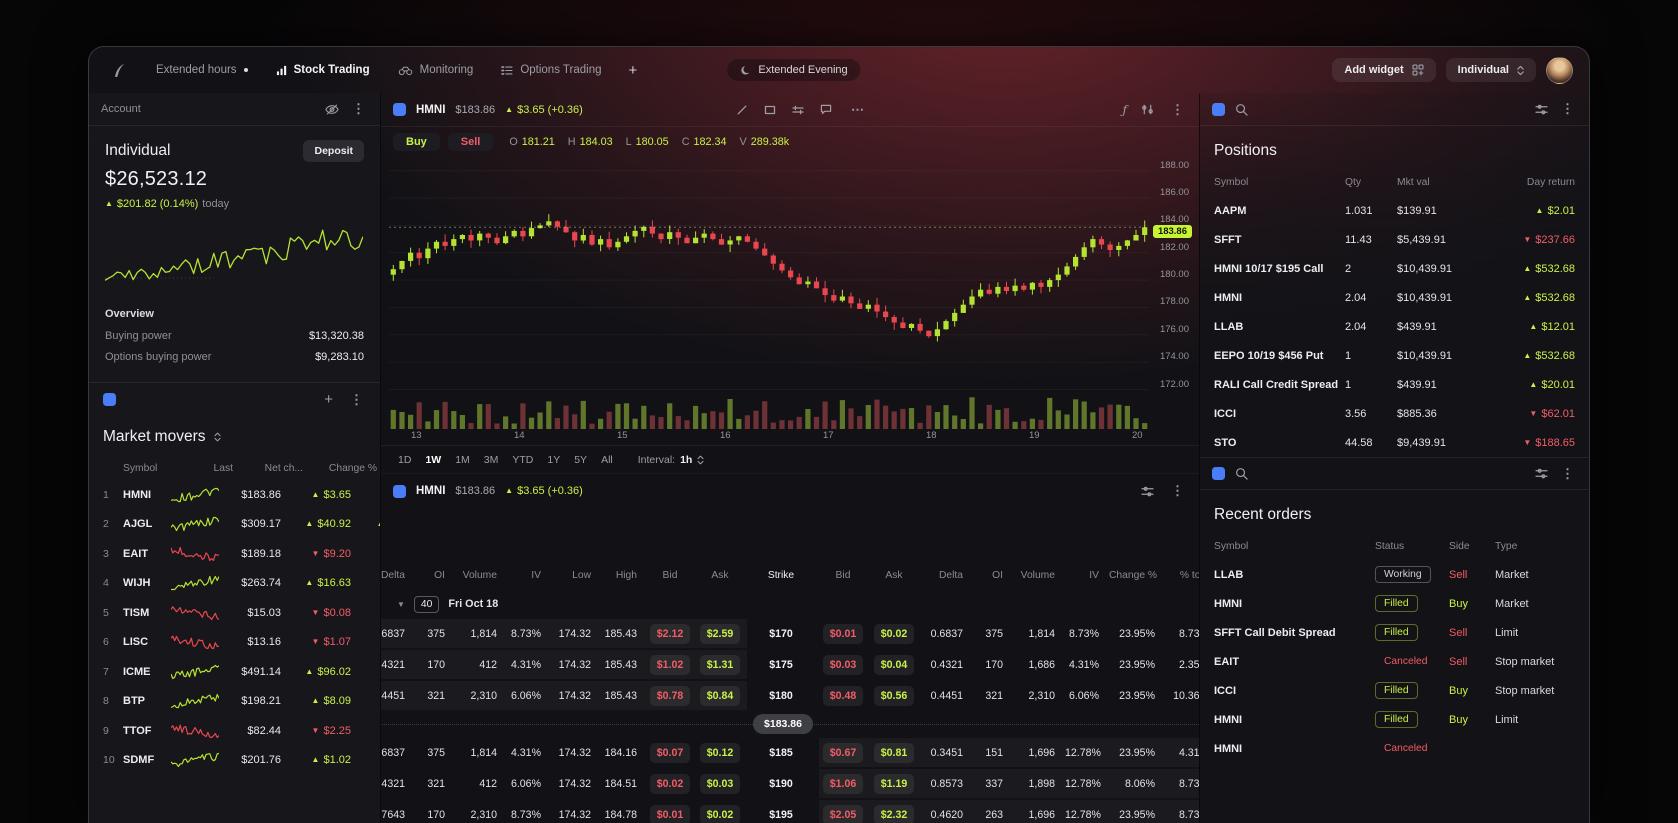 This screenshot has width=1678, height=823. I want to click on account-panel-menu-icon: ⋮, so click(358, 108).